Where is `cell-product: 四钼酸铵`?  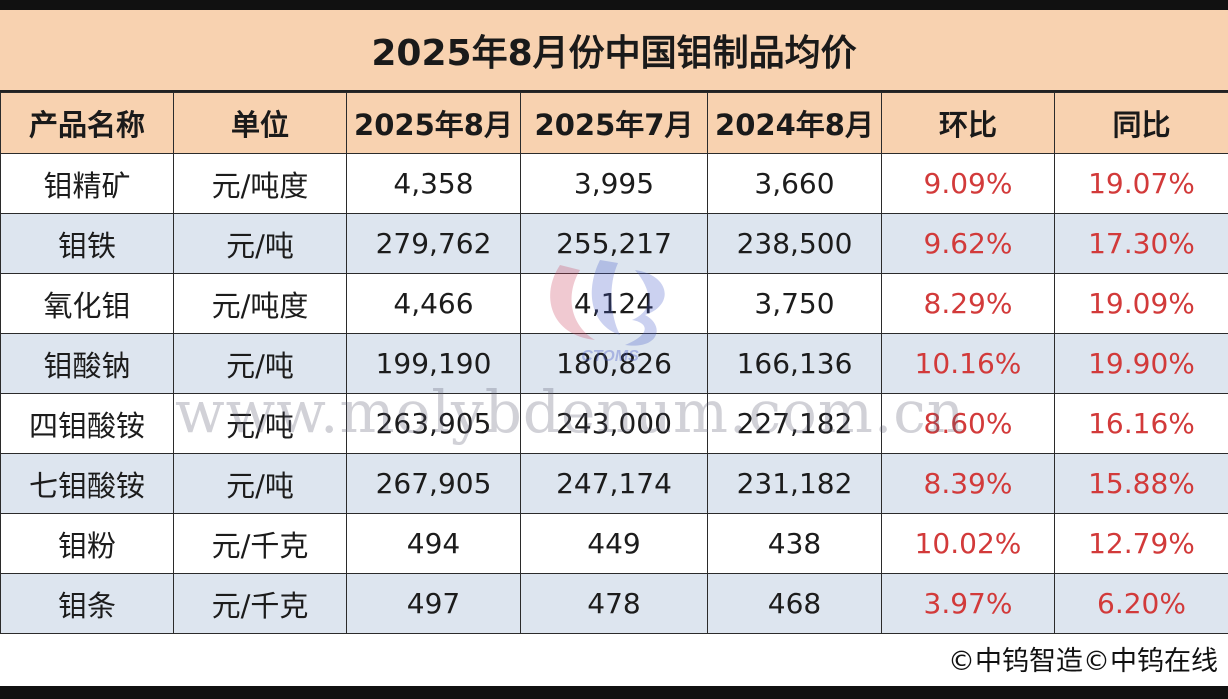
cell-product: 四钼酸铵 is located at coordinates (87, 423).